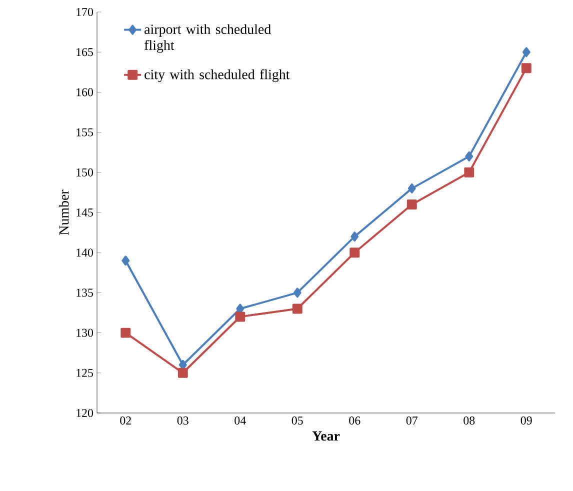 This screenshot has width=573, height=491. I want to click on y-tick-label: 145, so click(85, 212).